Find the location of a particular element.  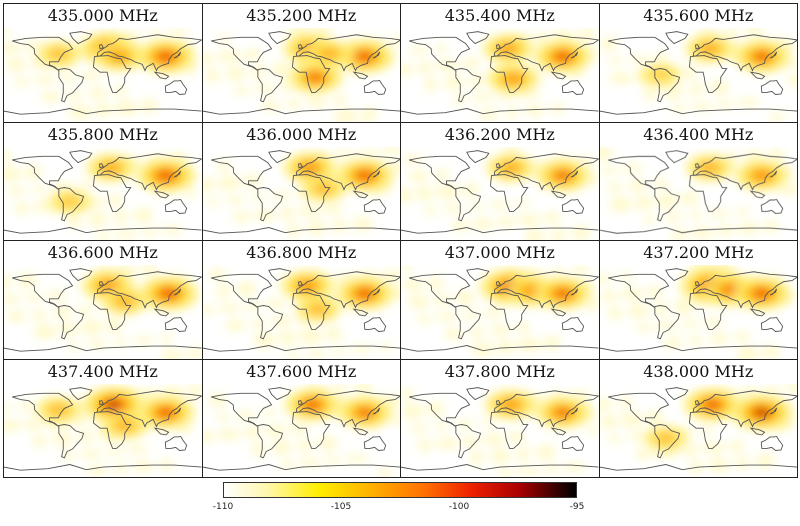

panel-title: 436.800 MHz is located at coordinates (301, 252).